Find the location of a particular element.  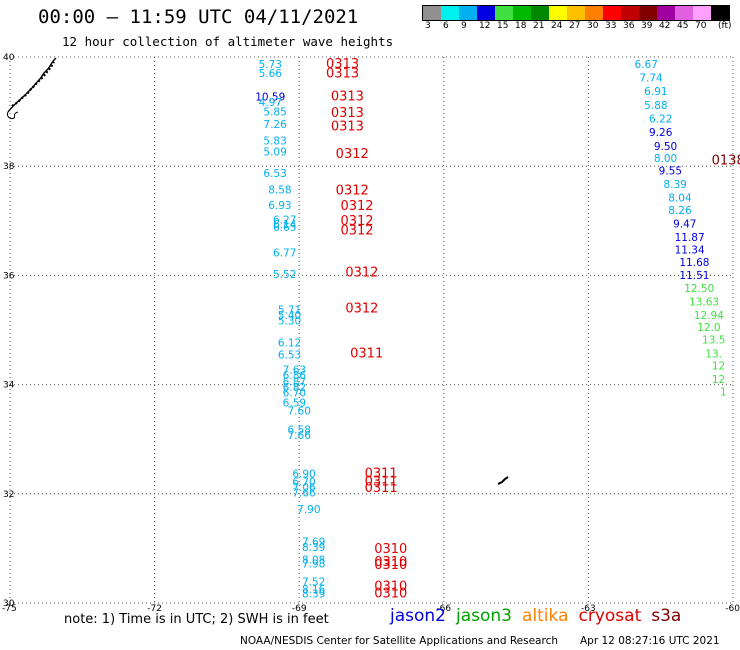

wave-height-value: 7.74 is located at coordinates (651, 79).